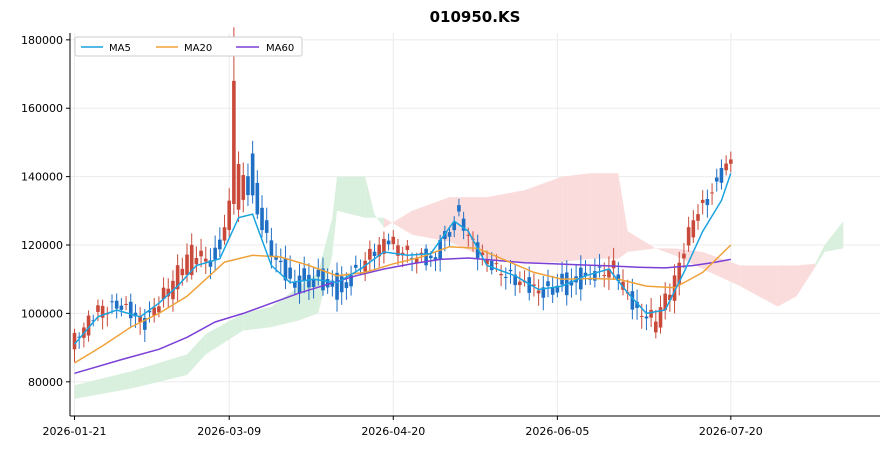  What do you see at coordinates (393, 431) in the screenshot?
I see `x-tick-label: 2026-04-20` at bounding box center [393, 431].